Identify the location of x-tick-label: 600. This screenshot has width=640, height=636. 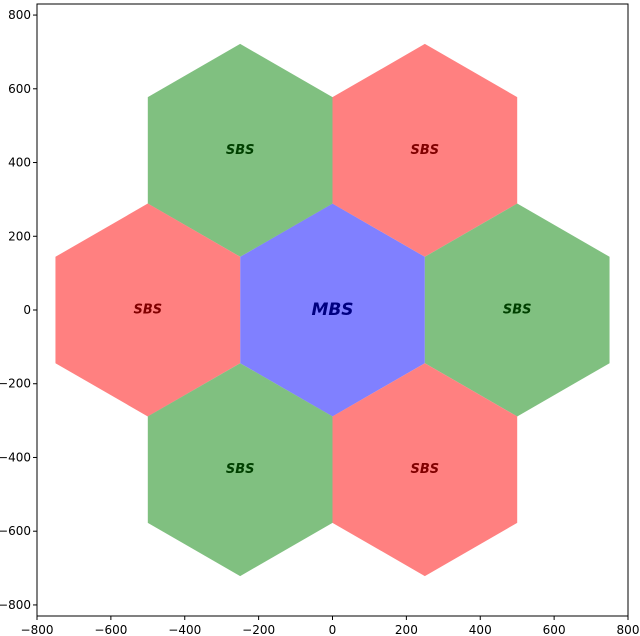
(554, 629).